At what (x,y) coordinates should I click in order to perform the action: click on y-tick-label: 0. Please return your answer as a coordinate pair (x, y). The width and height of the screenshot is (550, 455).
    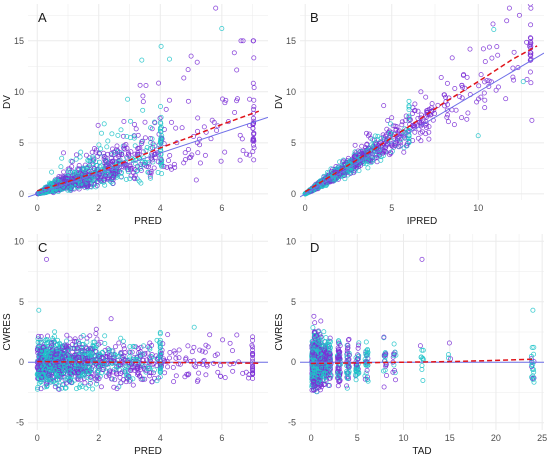
    Looking at the image, I should click on (21, 362).